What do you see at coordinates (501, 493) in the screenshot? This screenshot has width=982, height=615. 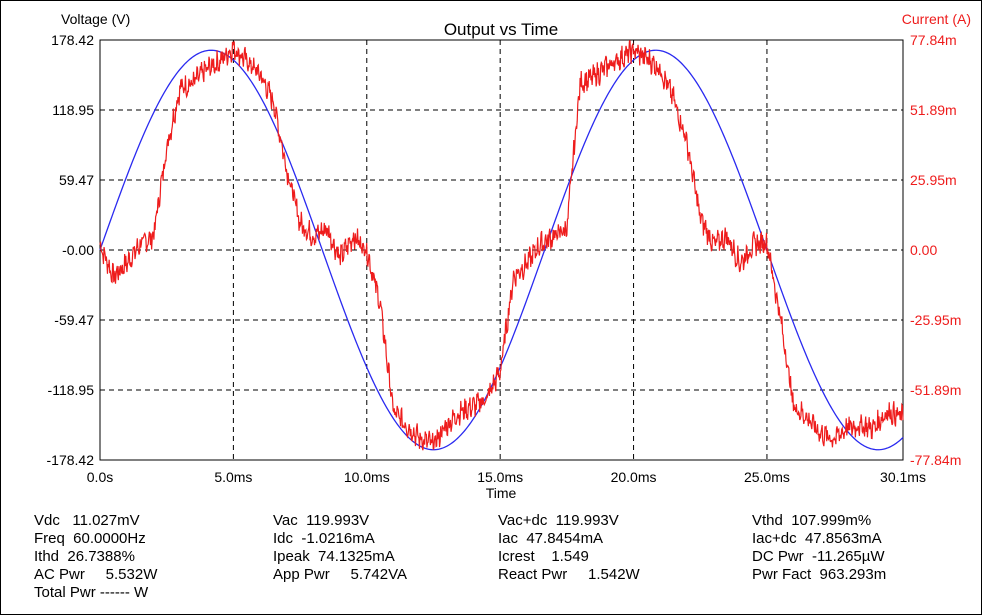 I see `x-axis-label: Time` at bounding box center [501, 493].